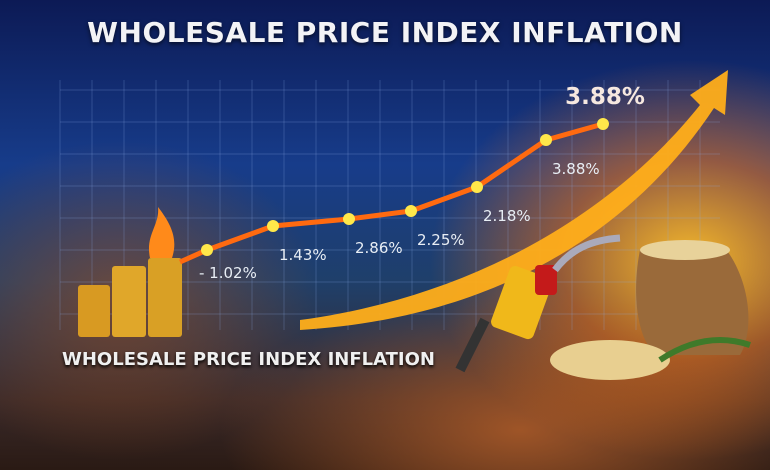 Image resolution: width=770 pixels, height=470 pixels. I want to click on data-label: 2.86%, so click(379, 248).